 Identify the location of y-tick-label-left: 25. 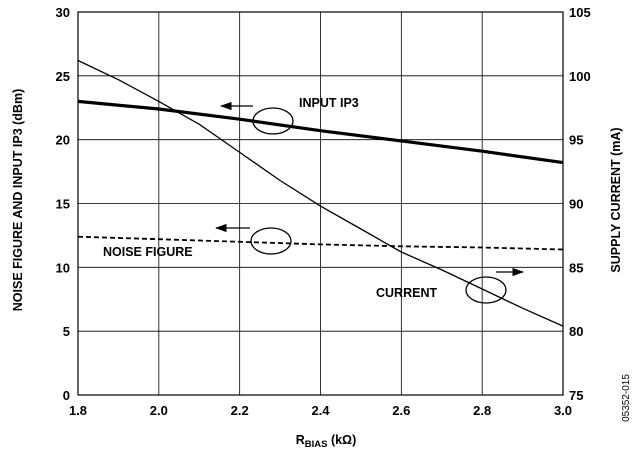
(63, 76).